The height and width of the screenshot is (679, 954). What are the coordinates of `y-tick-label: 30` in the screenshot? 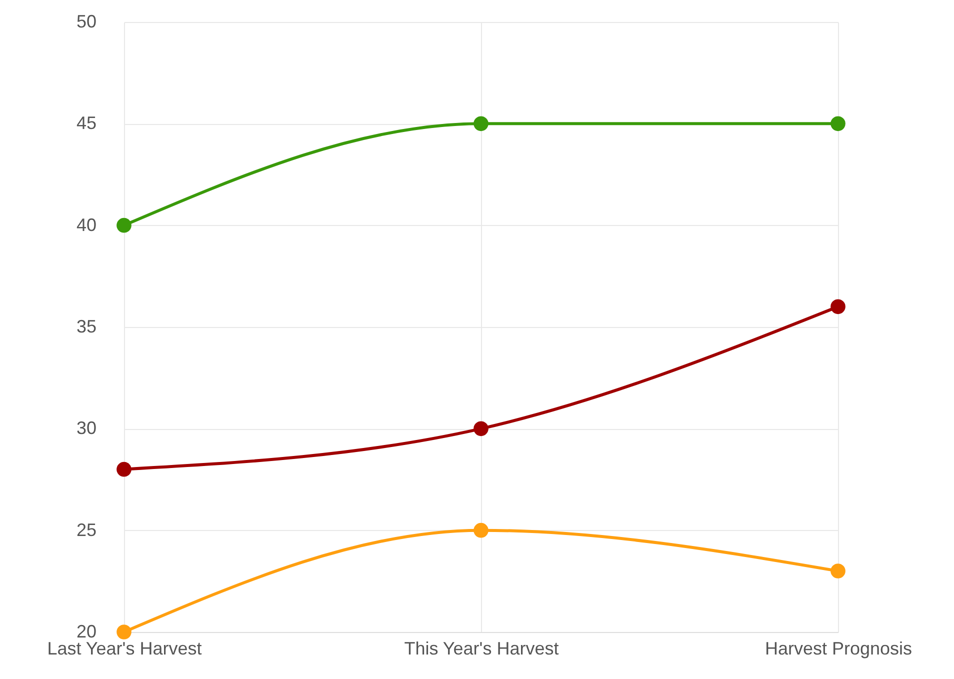 It's located at (86, 428).